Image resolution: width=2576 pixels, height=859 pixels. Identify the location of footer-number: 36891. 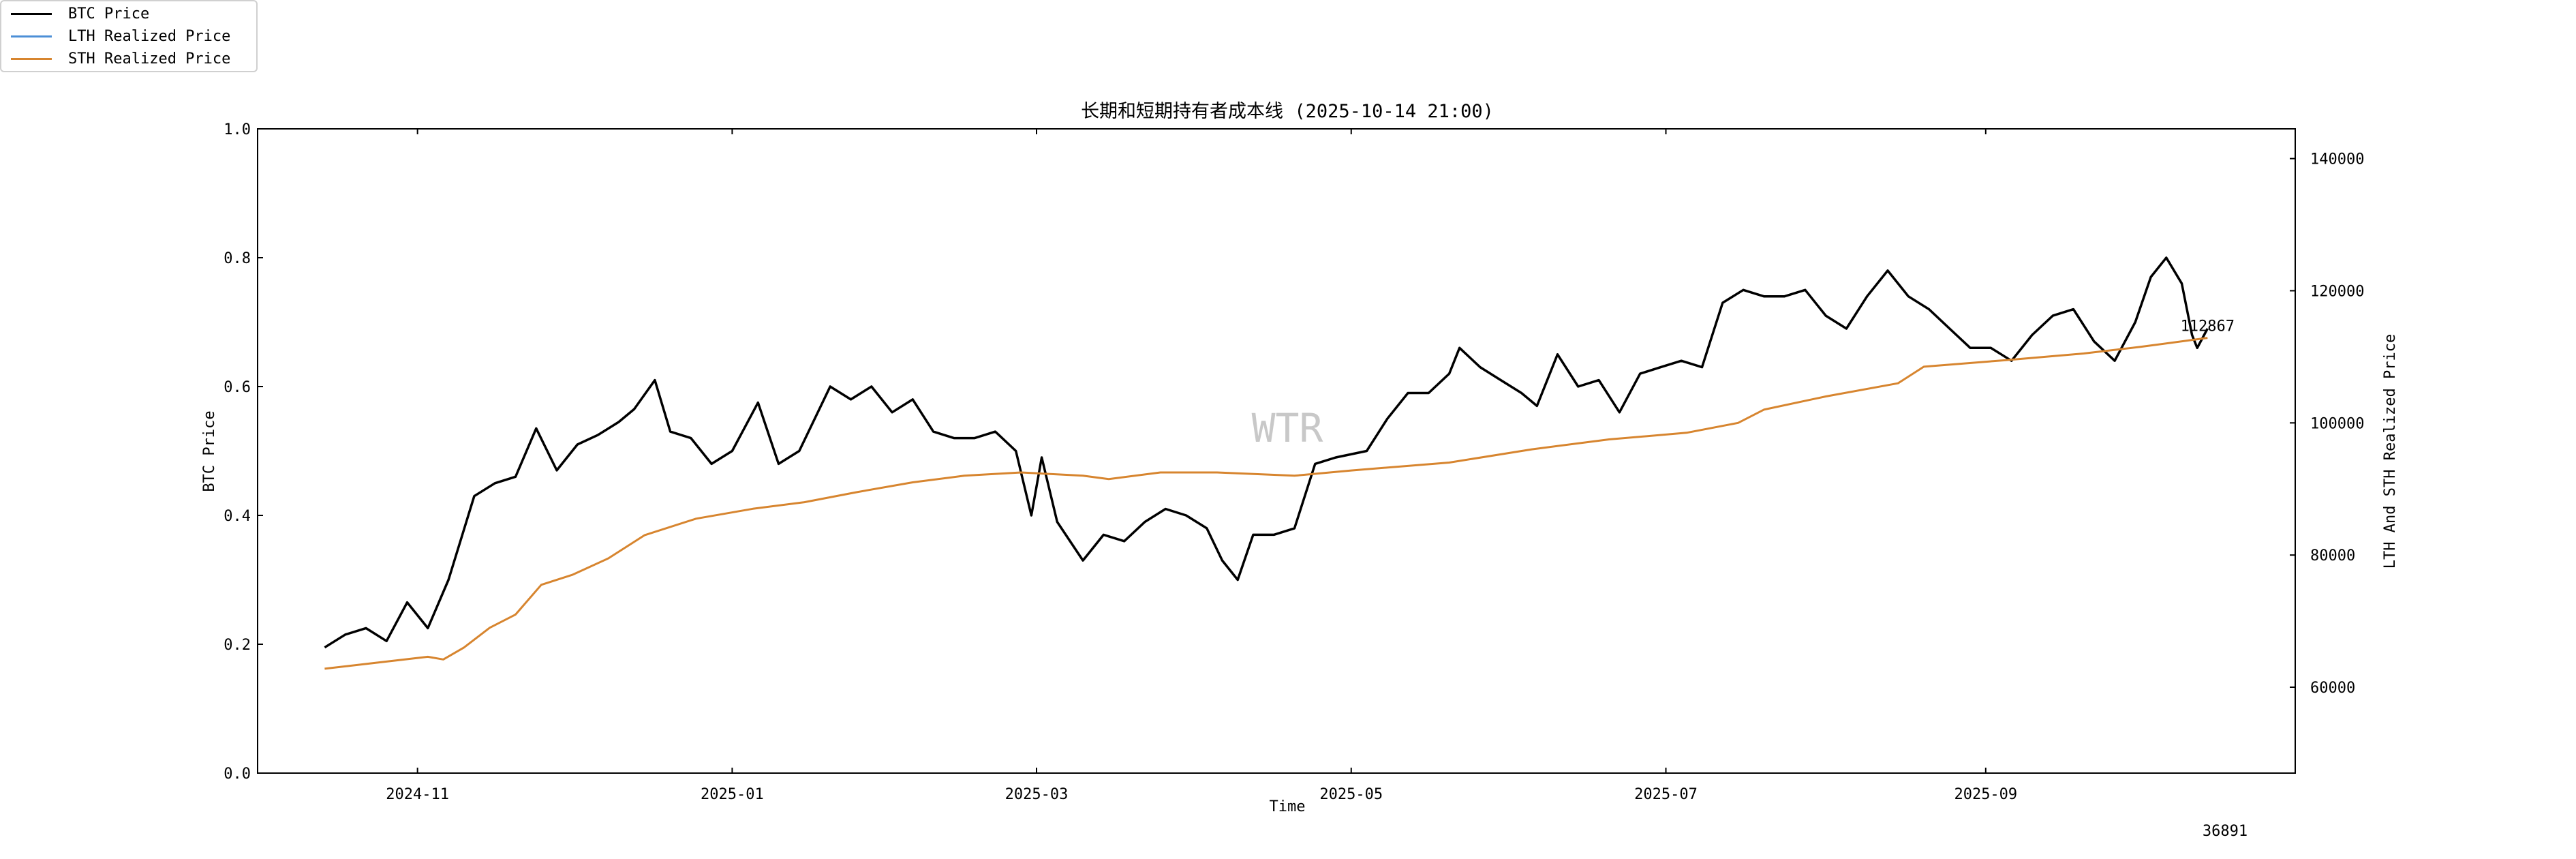
(2225, 832).